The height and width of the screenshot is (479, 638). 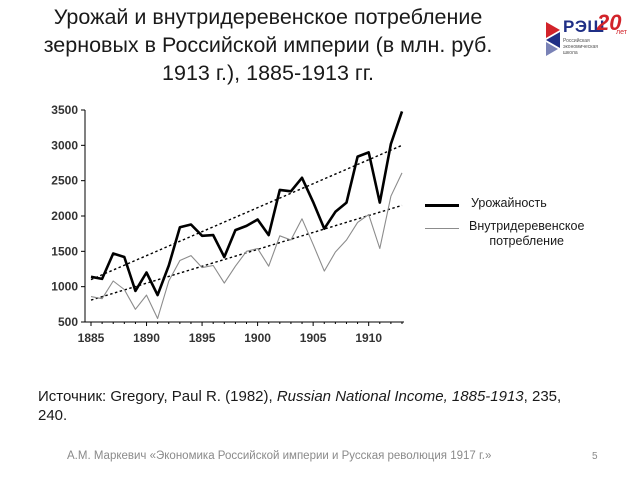 I want to click on title-line: 1913 г.), 1885-1913 гг., so click(x=268, y=73).